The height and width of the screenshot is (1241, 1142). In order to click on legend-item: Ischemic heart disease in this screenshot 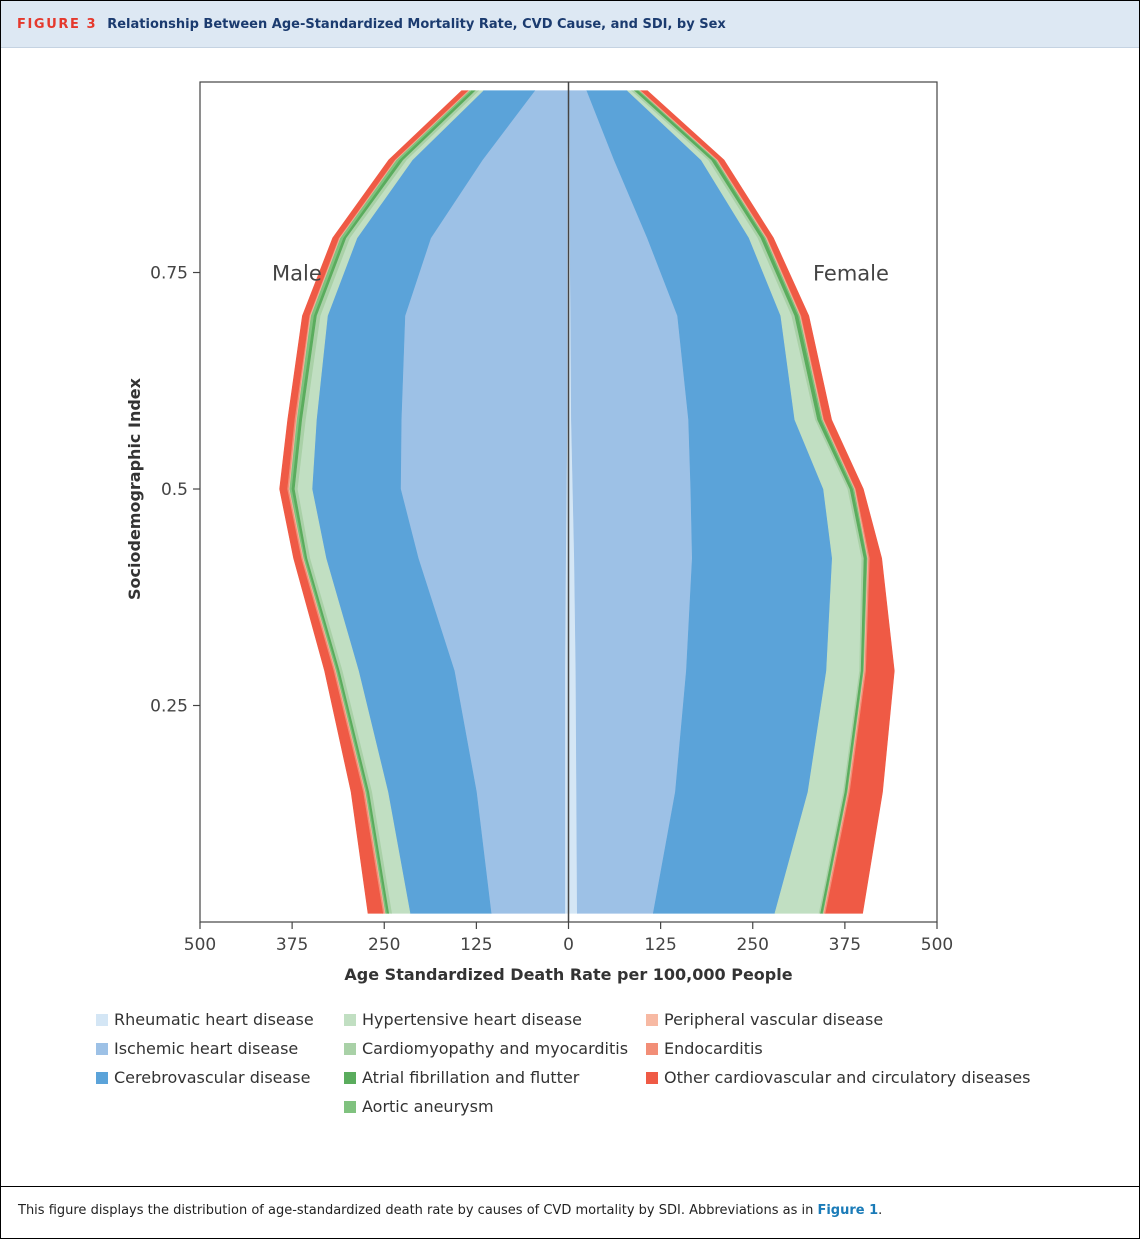, I will do `click(197, 1048)`.